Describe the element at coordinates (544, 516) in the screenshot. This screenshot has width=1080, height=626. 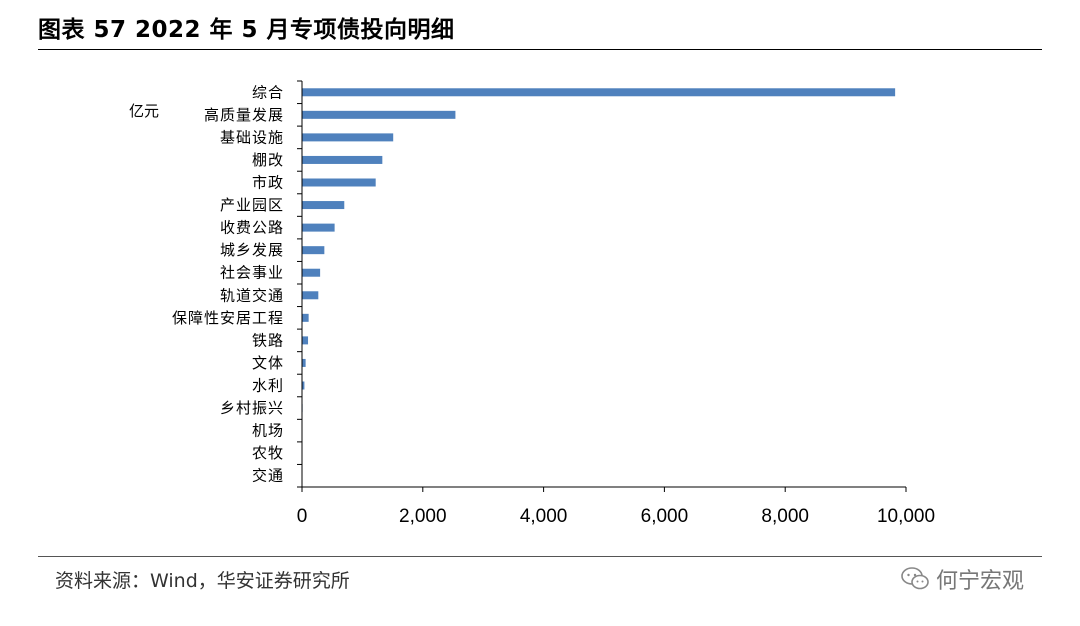
I see `x-tick-label: 4,000` at that location.